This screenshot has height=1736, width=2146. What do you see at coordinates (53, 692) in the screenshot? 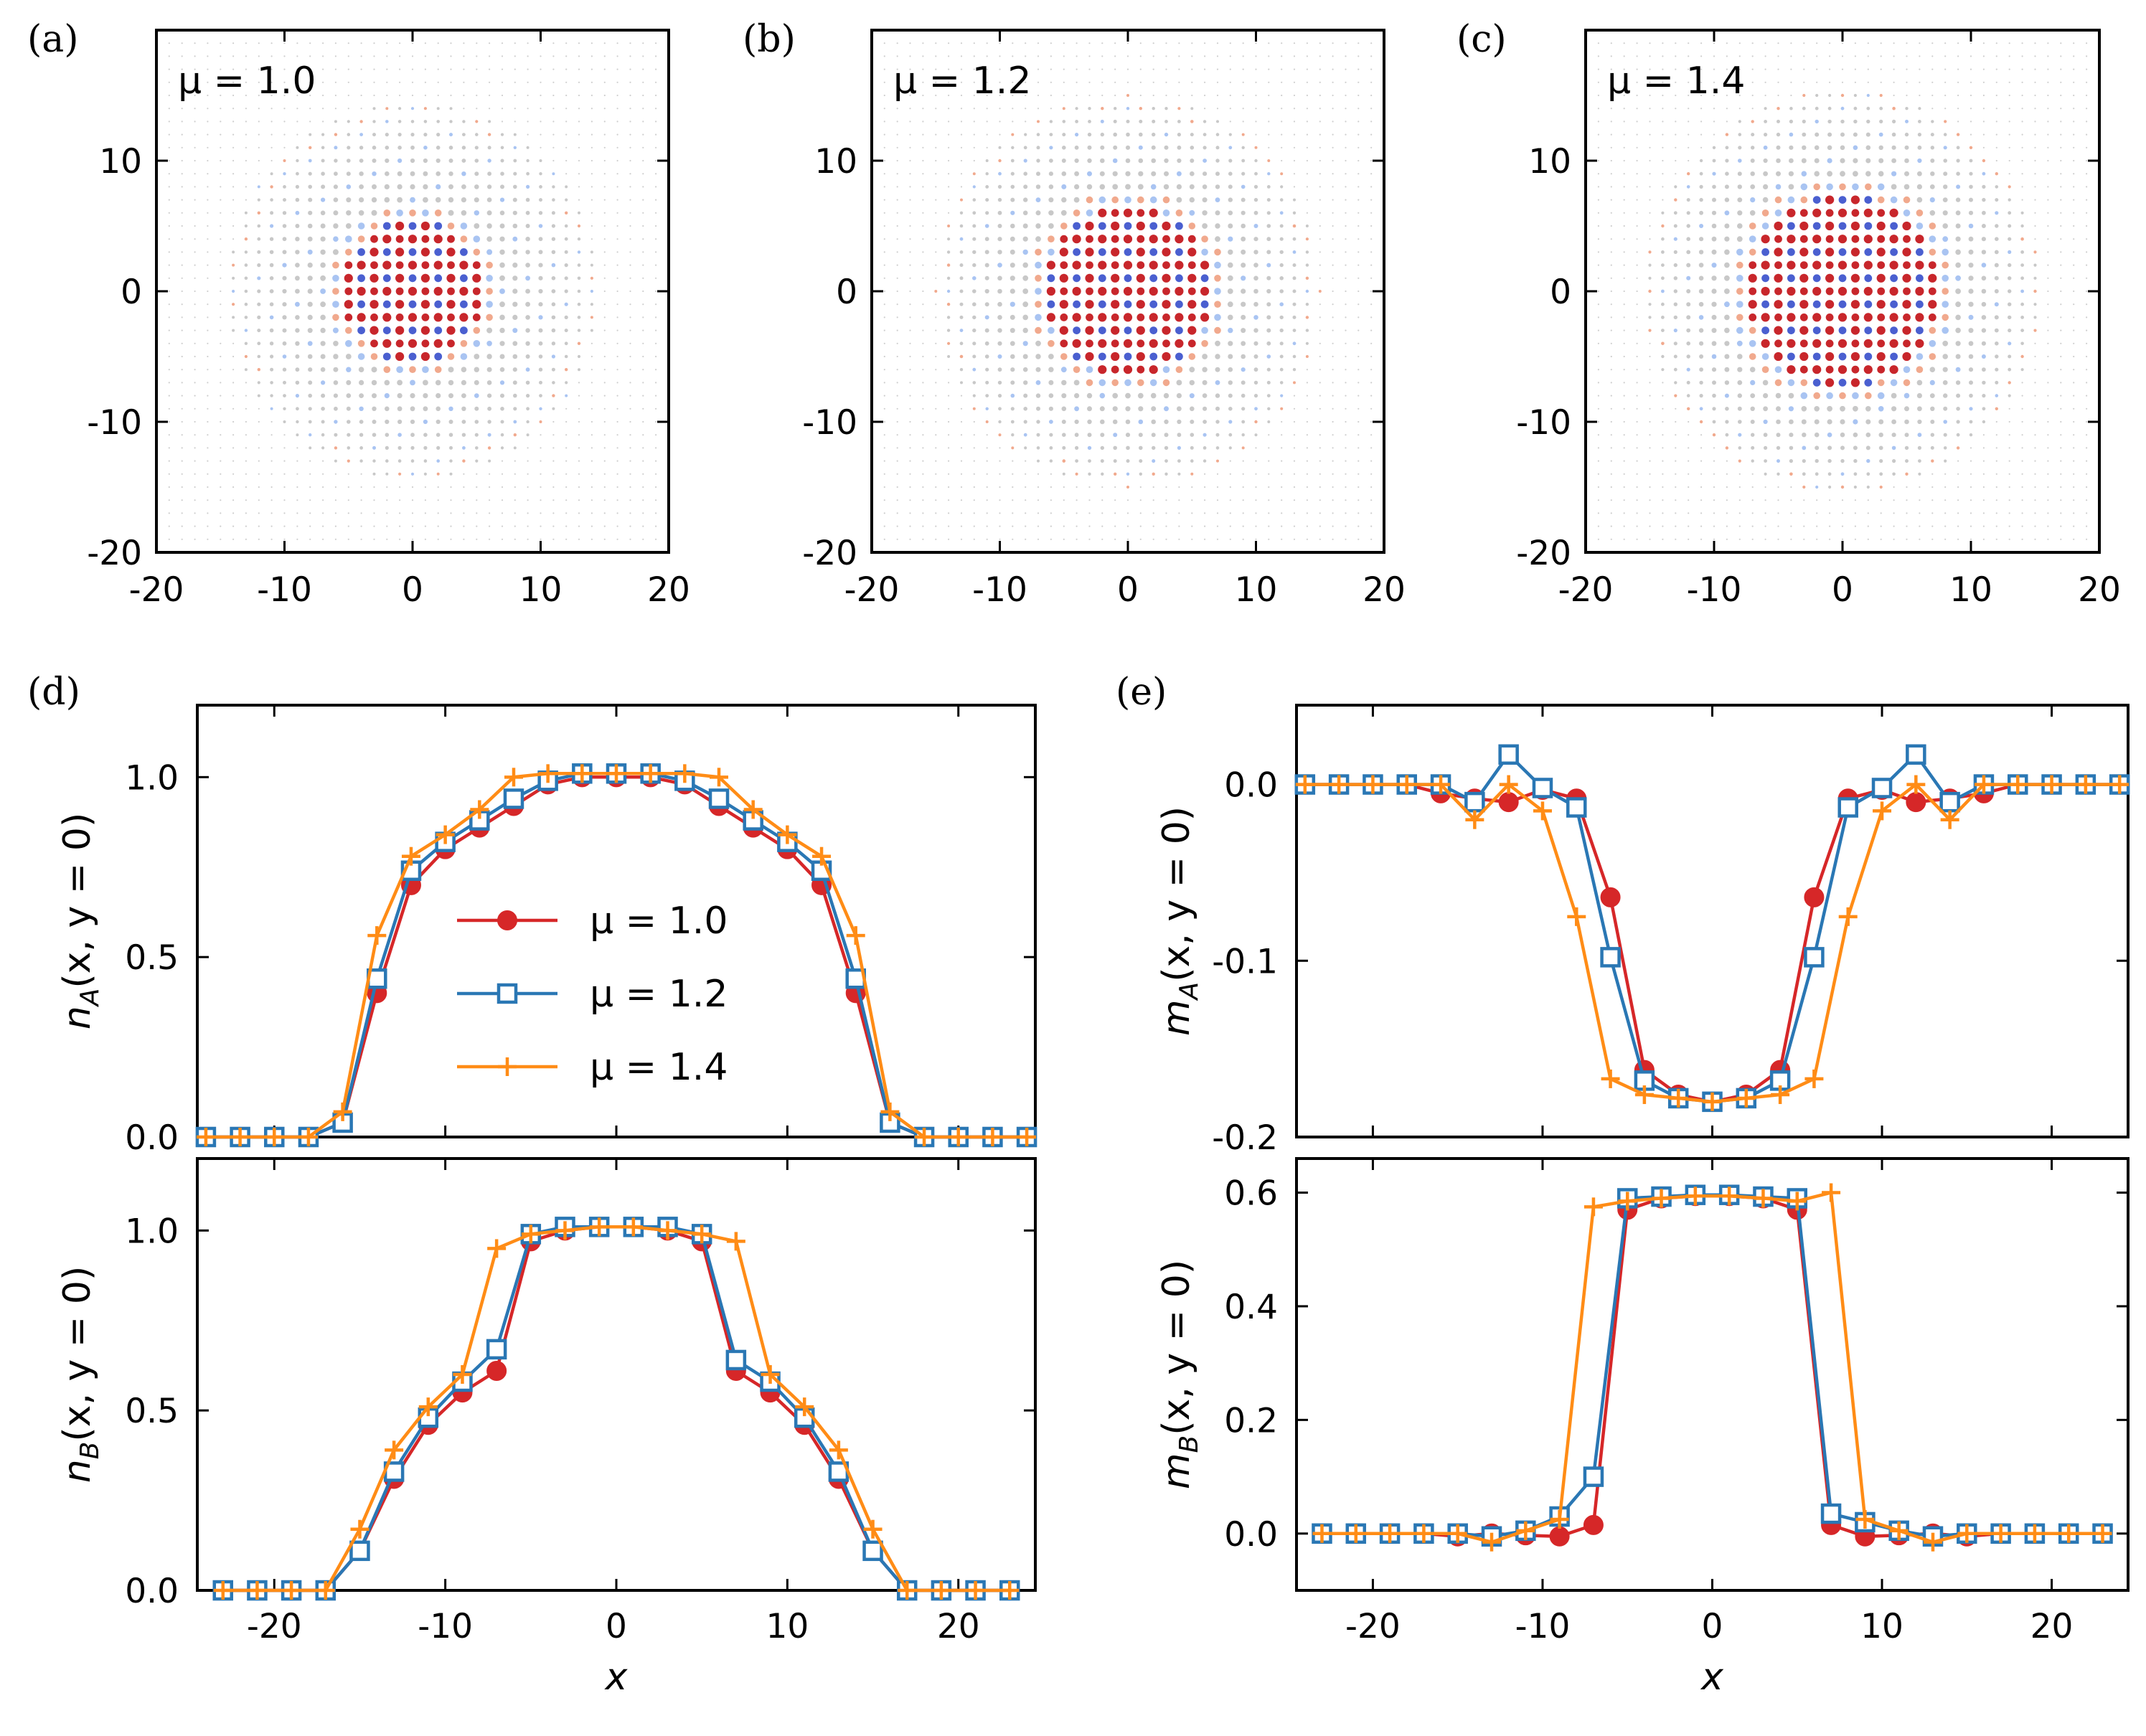
I see `panel-label: (d)` at bounding box center [53, 692].